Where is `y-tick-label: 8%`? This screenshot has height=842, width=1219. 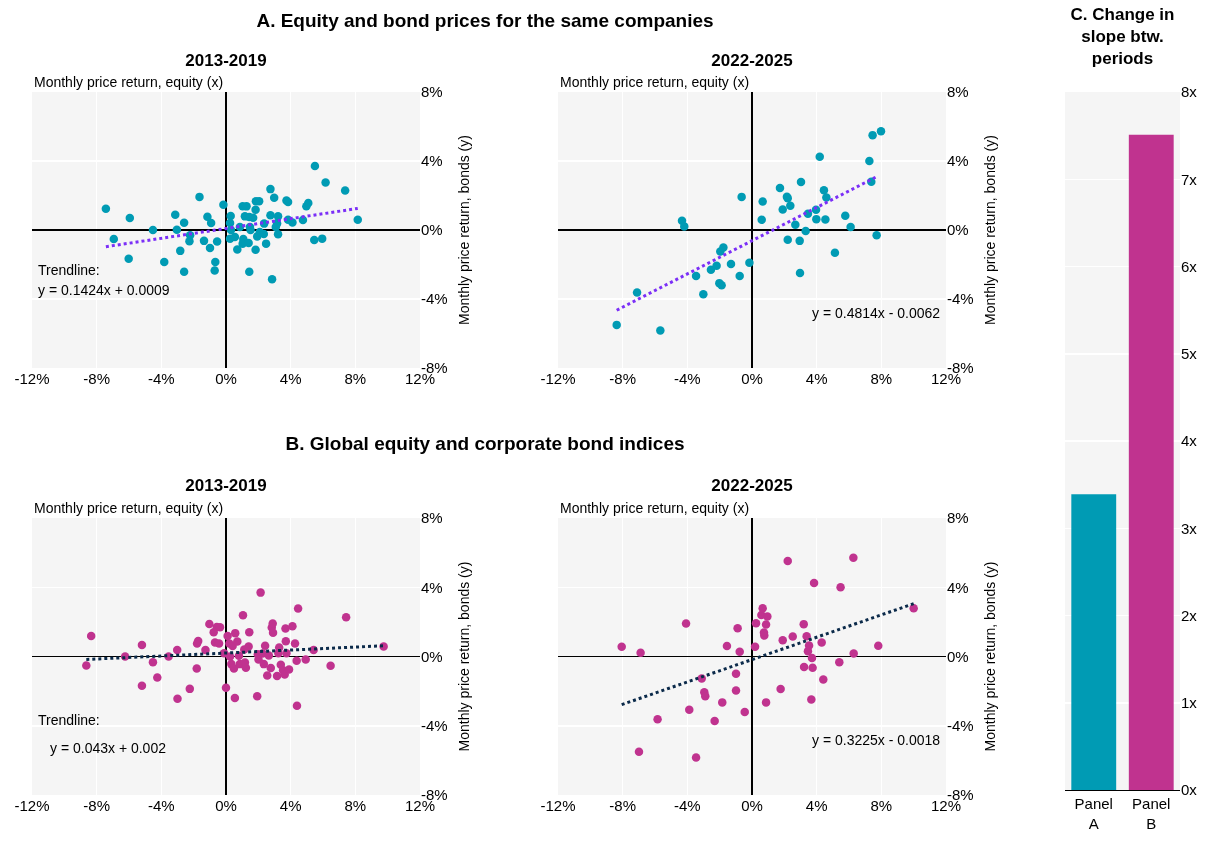 y-tick-label: 8% is located at coordinates (432, 92).